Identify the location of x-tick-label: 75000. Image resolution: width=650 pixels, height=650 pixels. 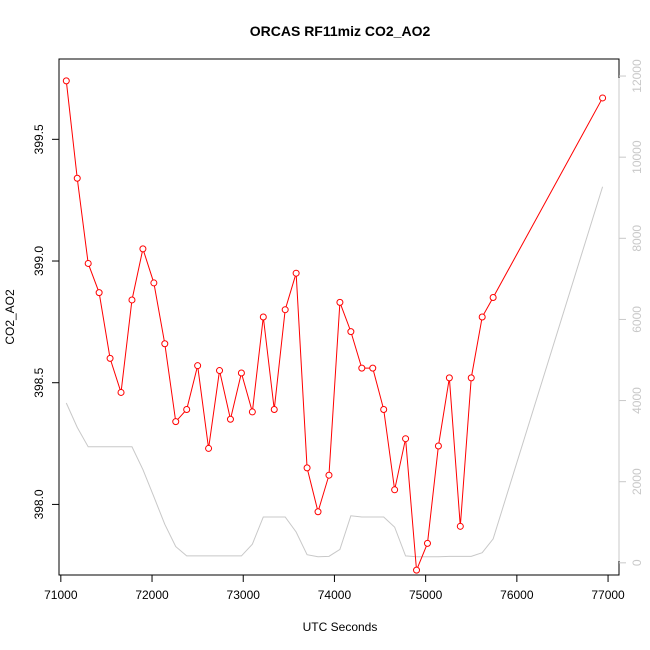
(426, 595).